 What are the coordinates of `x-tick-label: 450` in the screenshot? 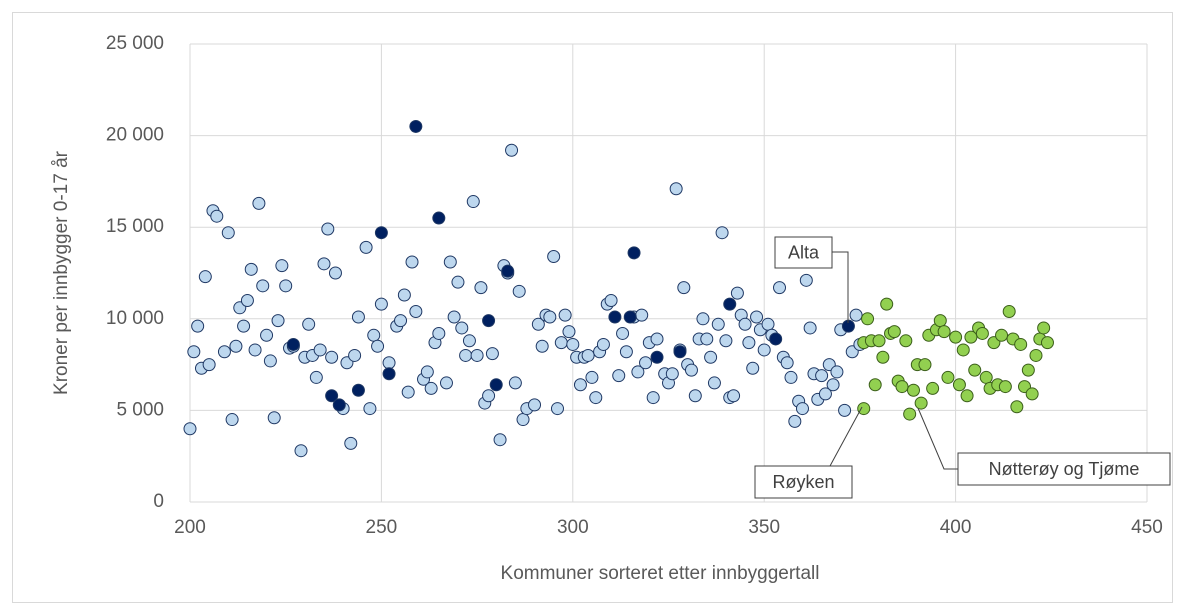 It's located at (1147, 527).